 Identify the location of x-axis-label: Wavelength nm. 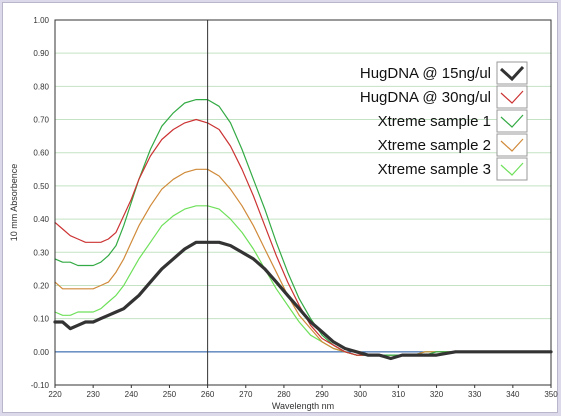
(303, 406).